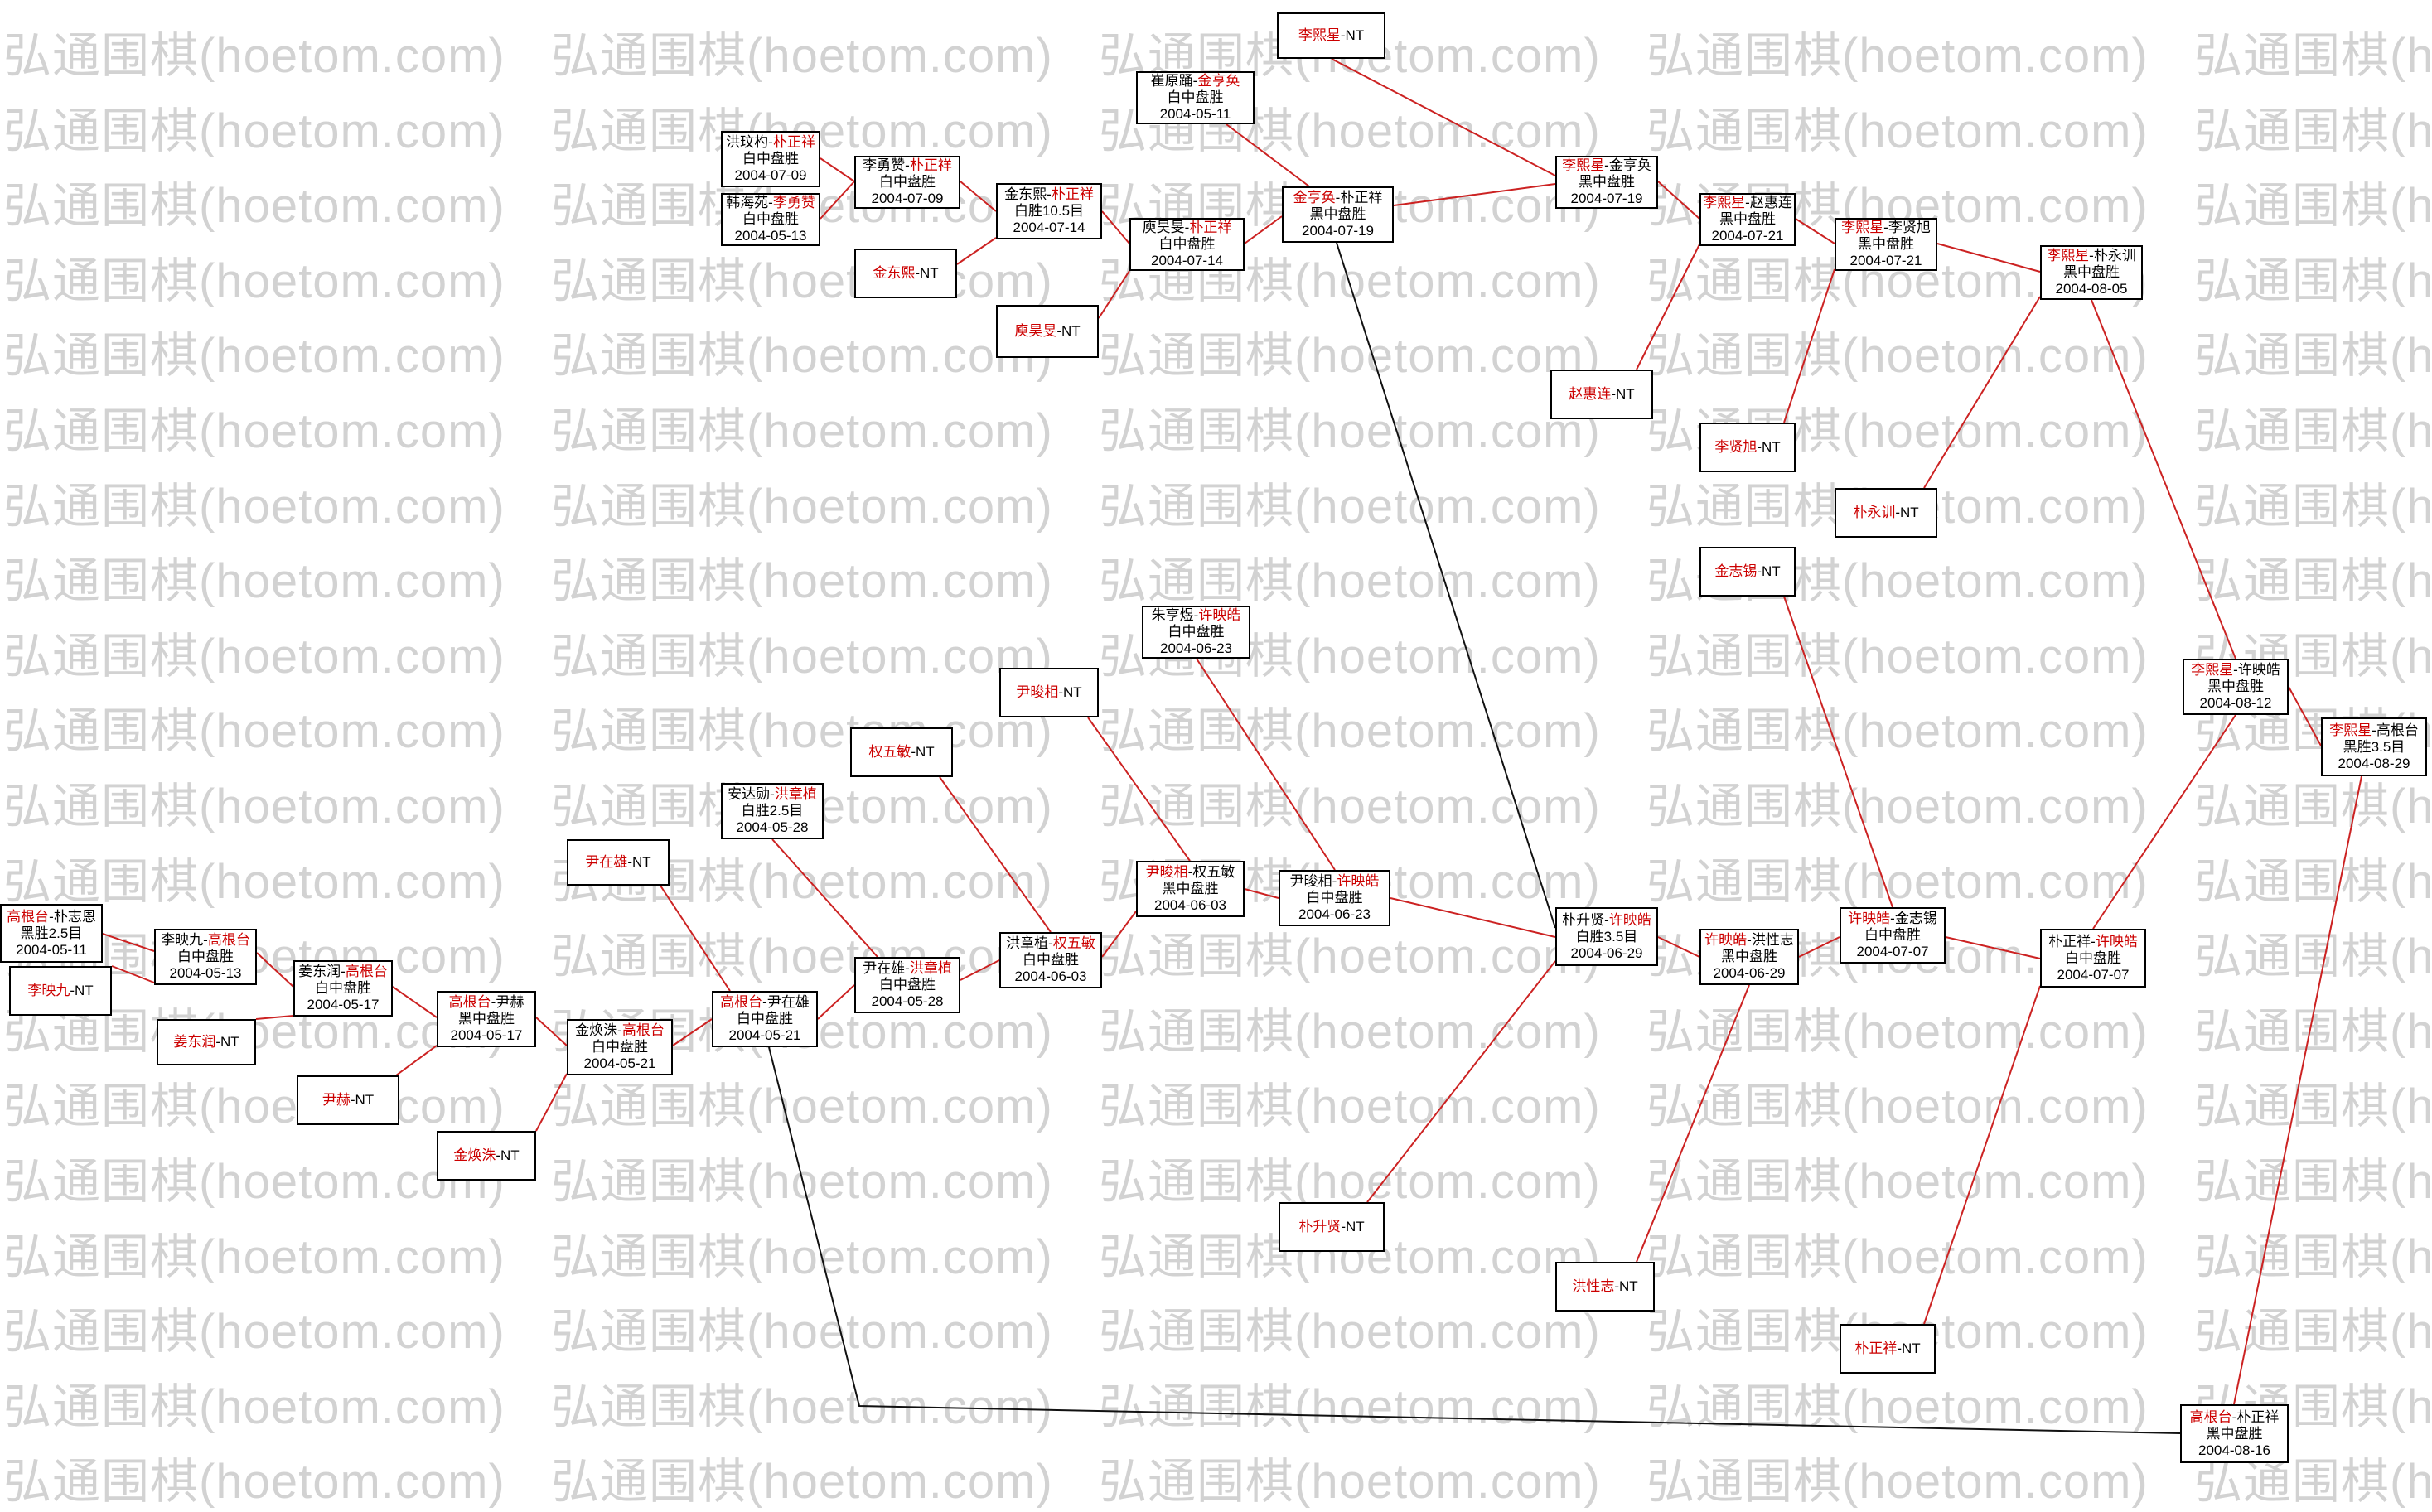  I want to click on match-box: 金东熙-朴正祥 白胜10.5目 2004-07-14, so click(1049, 211).